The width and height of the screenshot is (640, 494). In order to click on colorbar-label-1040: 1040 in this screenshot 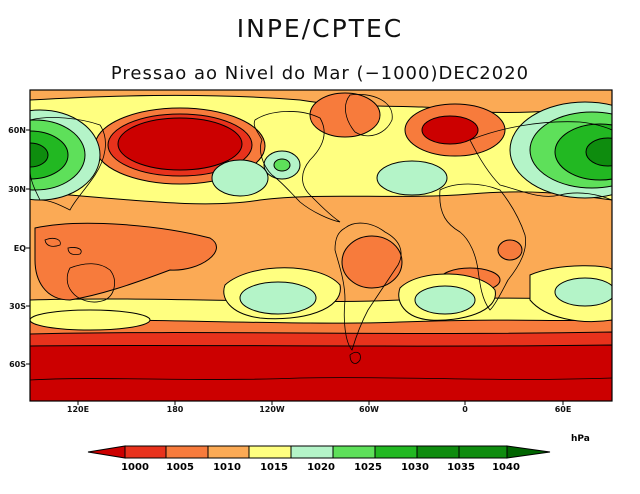, I will do `click(506, 467)`.